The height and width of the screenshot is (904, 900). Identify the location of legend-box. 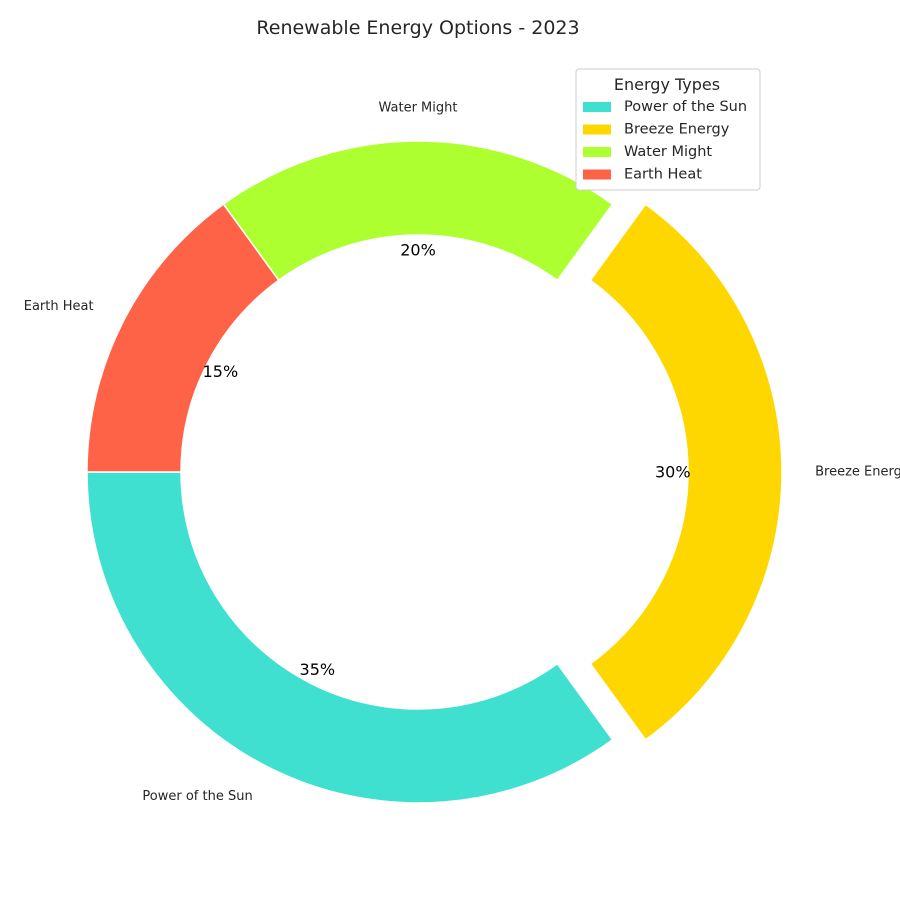
(668, 129).